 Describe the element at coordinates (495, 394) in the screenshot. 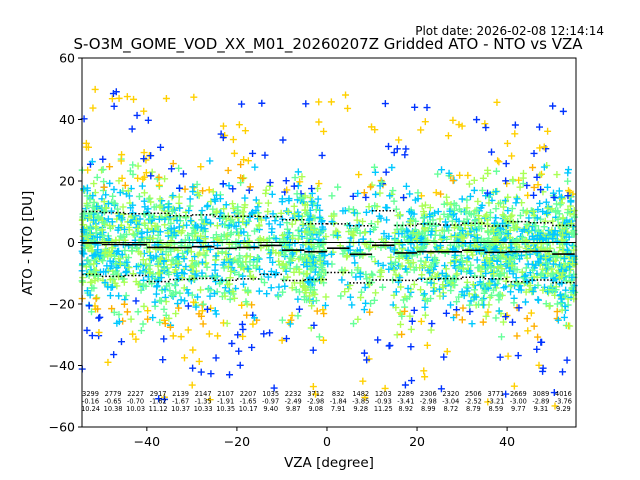

I see `bin-count-label: 3771` at that location.